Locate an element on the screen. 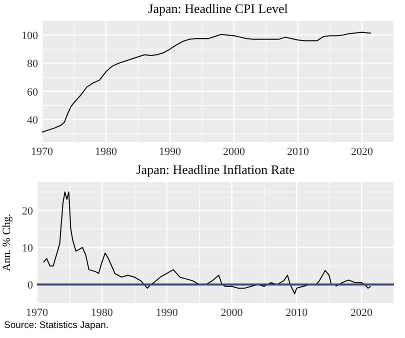  y-tick-label: 40 is located at coordinates (32, 120).